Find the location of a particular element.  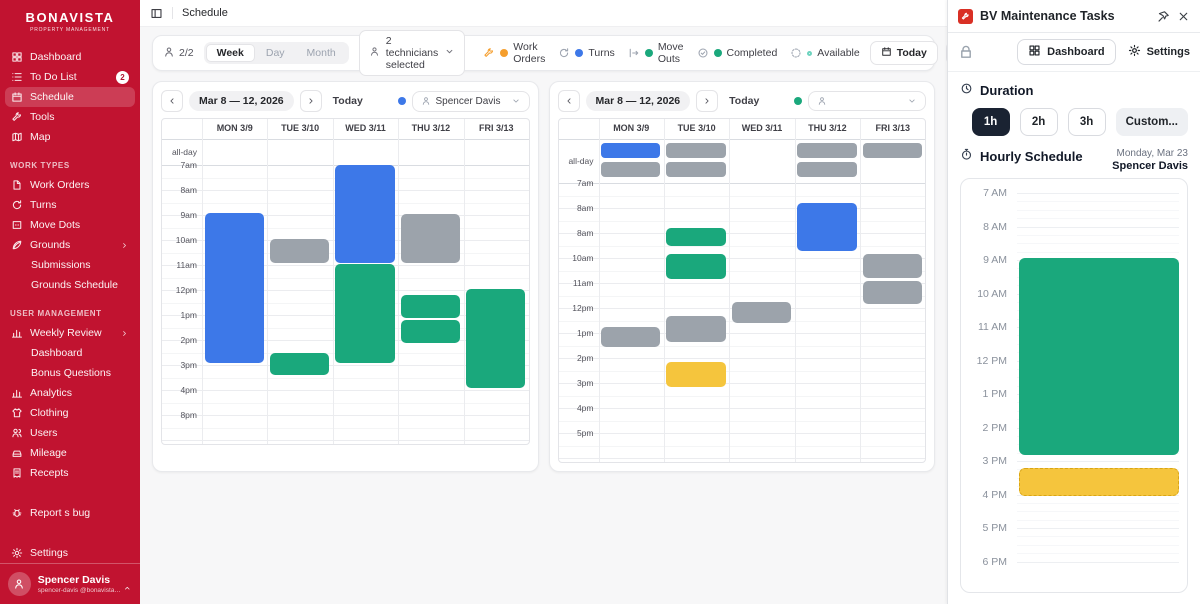

duration-option-1h: 1h is located at coordinates (990, 122).